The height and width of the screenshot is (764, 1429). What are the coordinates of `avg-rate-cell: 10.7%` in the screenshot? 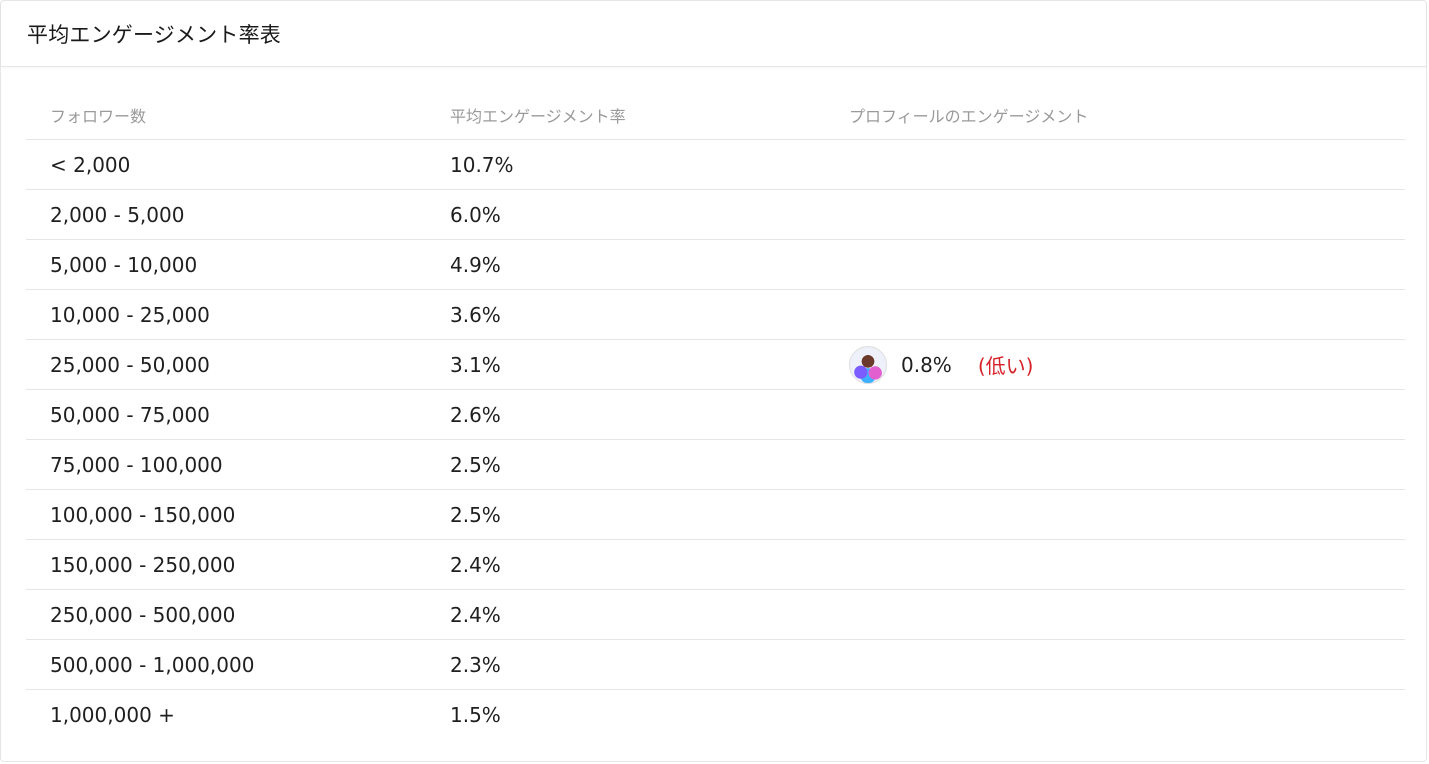 It's located at (482, 164).